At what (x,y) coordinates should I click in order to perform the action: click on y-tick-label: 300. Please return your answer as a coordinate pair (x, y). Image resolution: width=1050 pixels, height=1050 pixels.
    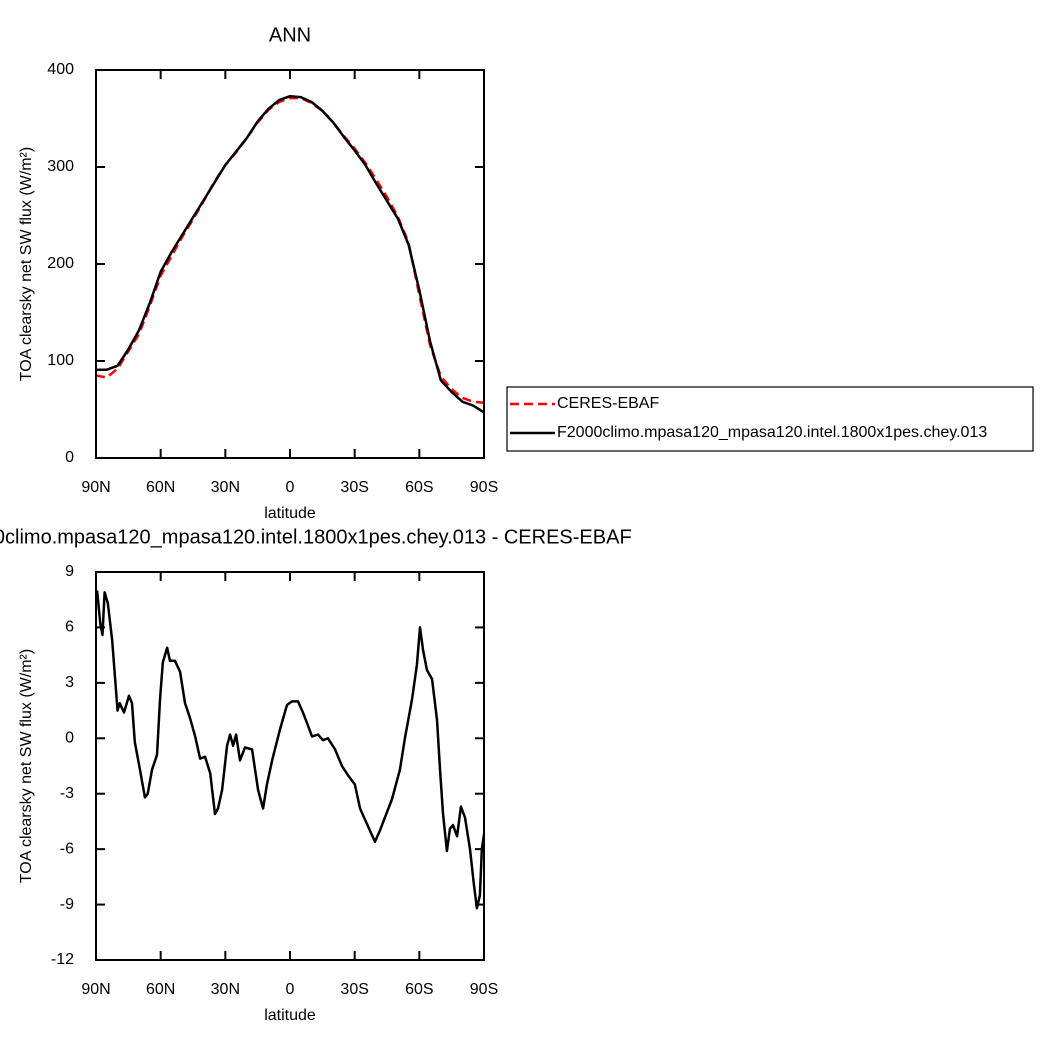
    Looking at the image, I should click on (60, 166).